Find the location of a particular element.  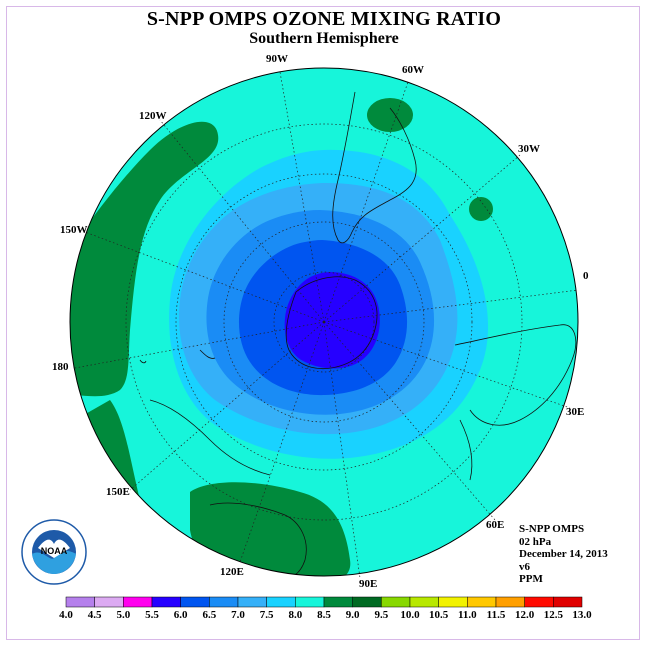

lon-label-180: 180 is located at coordinates (60, 367).